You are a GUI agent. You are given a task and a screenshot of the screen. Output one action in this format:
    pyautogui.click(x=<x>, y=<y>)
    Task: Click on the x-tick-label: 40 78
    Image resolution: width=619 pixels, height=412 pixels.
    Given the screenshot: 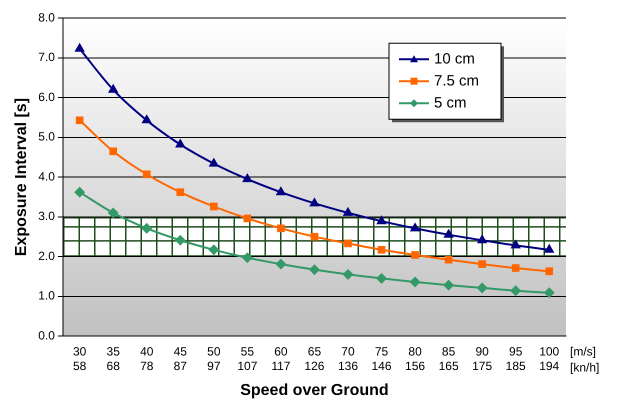 What is the action you would take?
    pyautogui.click(x=147, y=358)
    